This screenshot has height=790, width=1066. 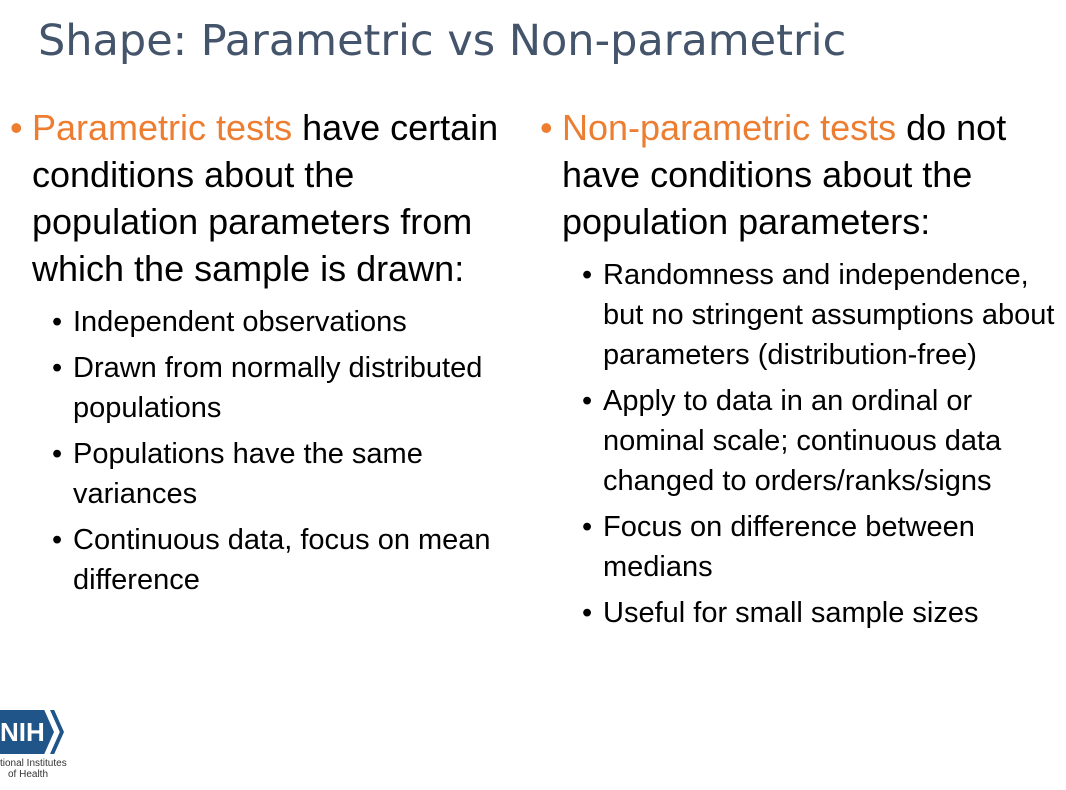 What do you see at coordinates (442, 41) in the screenshot?
I see `slide-title: Shape: Parametric vs Non-parametric` at bounding box center [442, 41].